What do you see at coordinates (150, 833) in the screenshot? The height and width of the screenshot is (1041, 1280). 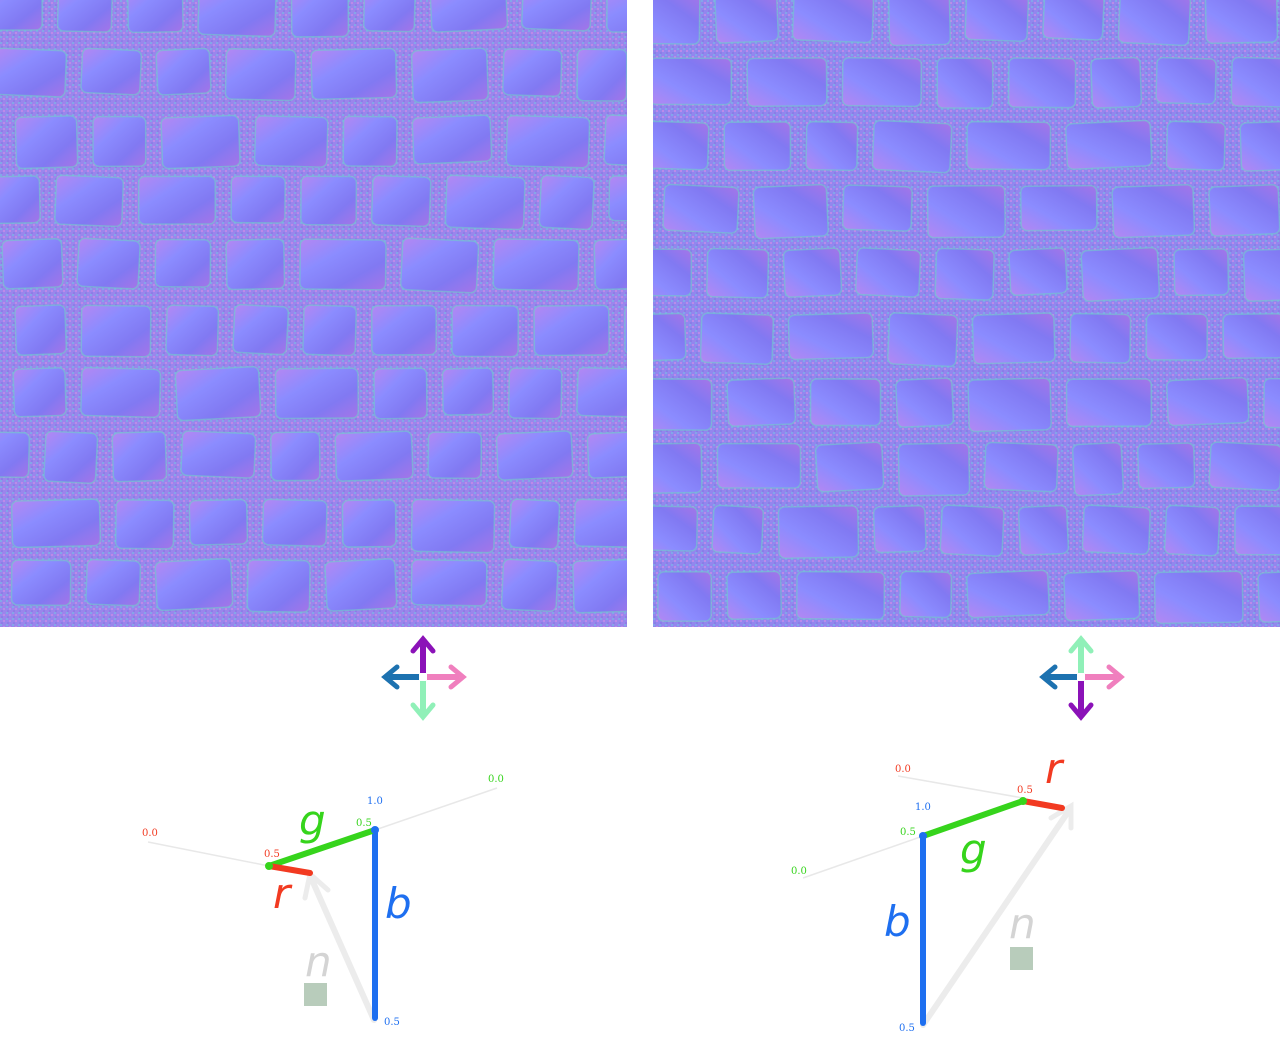 I see `r-tick-end: 0.0` at bounding box center [150, 833].